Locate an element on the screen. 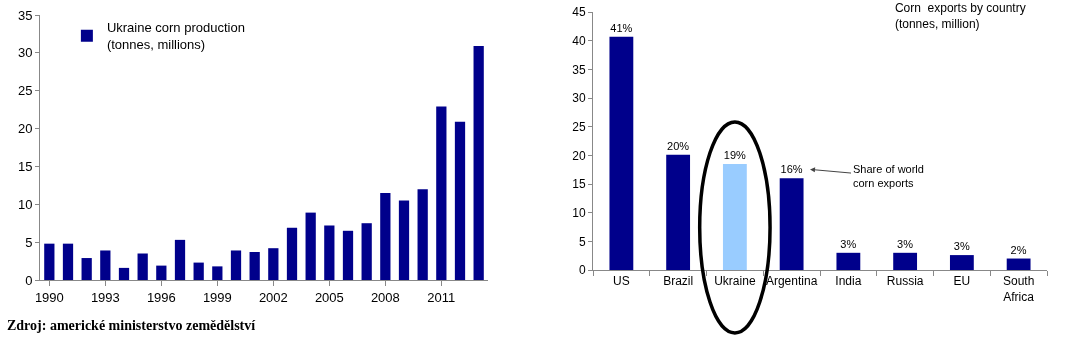  x-tick-label: 1990 is located at coordinates (49, 297).